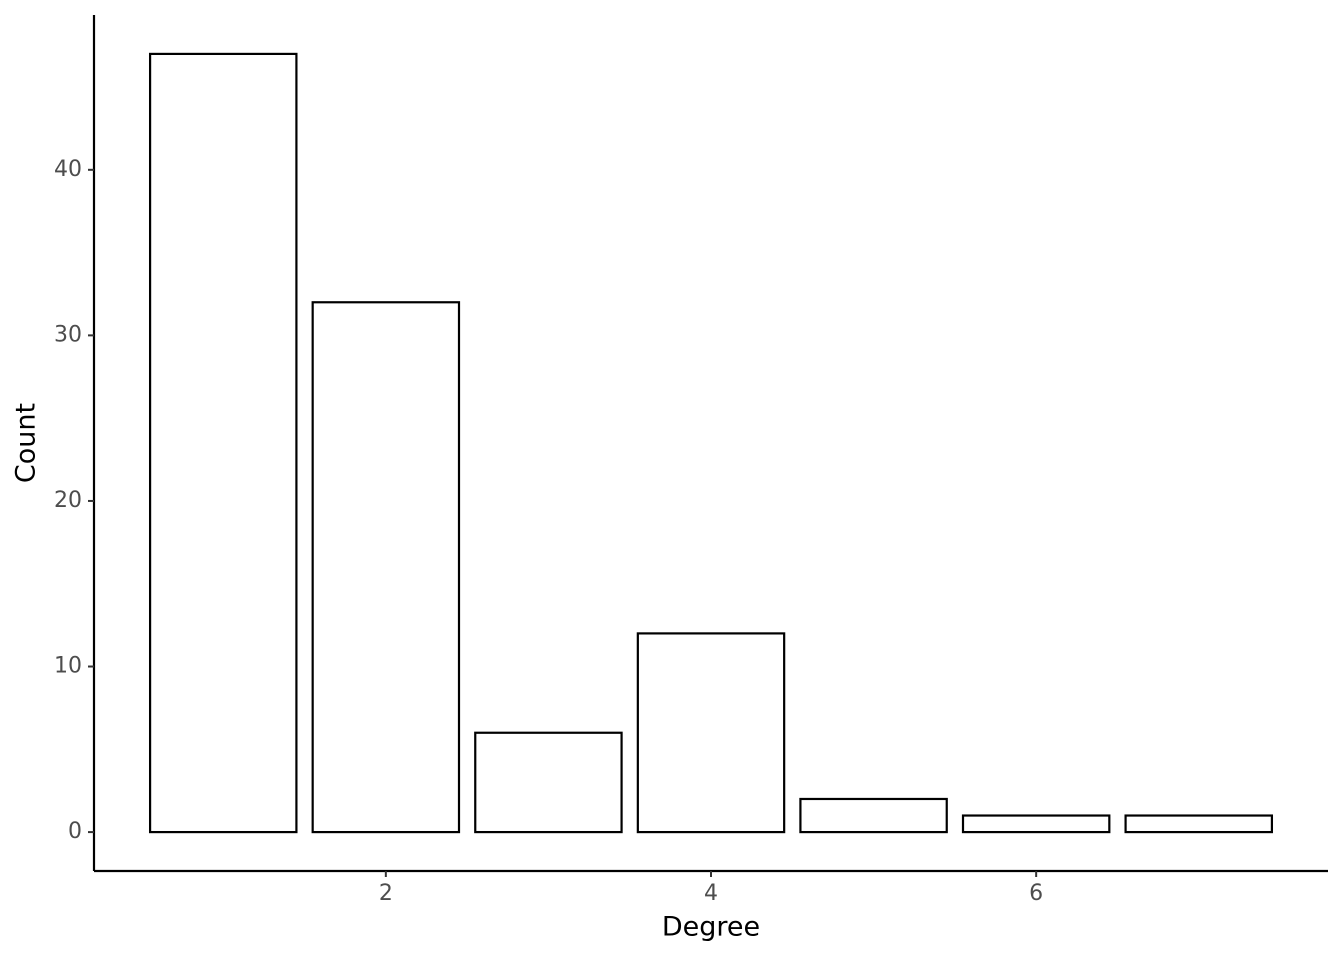 This screenshot has height=960, width=1344. I want to click on y-tick-label: 40, so click(68, 169).